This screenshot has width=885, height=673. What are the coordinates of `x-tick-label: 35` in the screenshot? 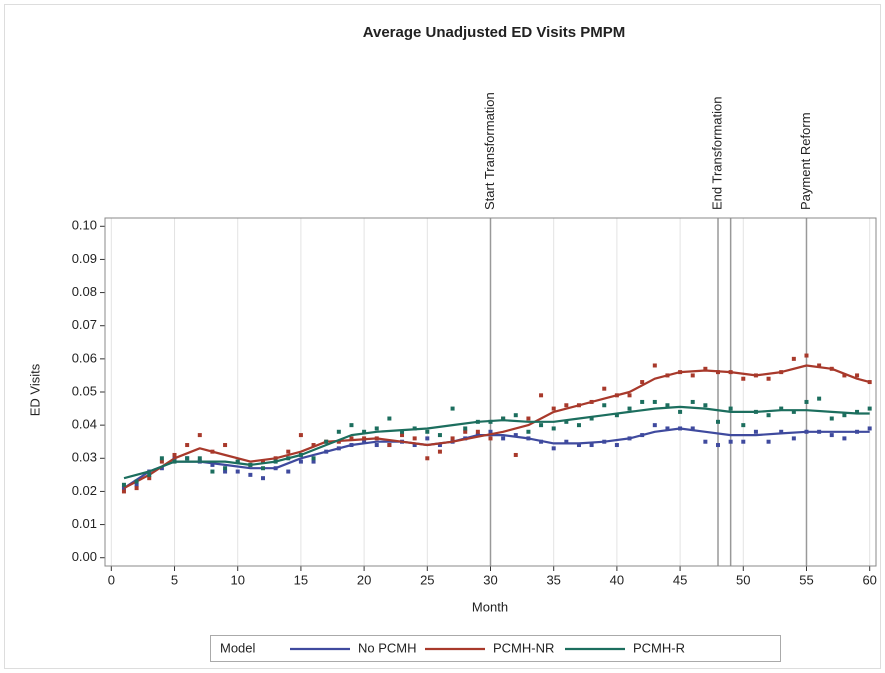 It's located at (553, 579).